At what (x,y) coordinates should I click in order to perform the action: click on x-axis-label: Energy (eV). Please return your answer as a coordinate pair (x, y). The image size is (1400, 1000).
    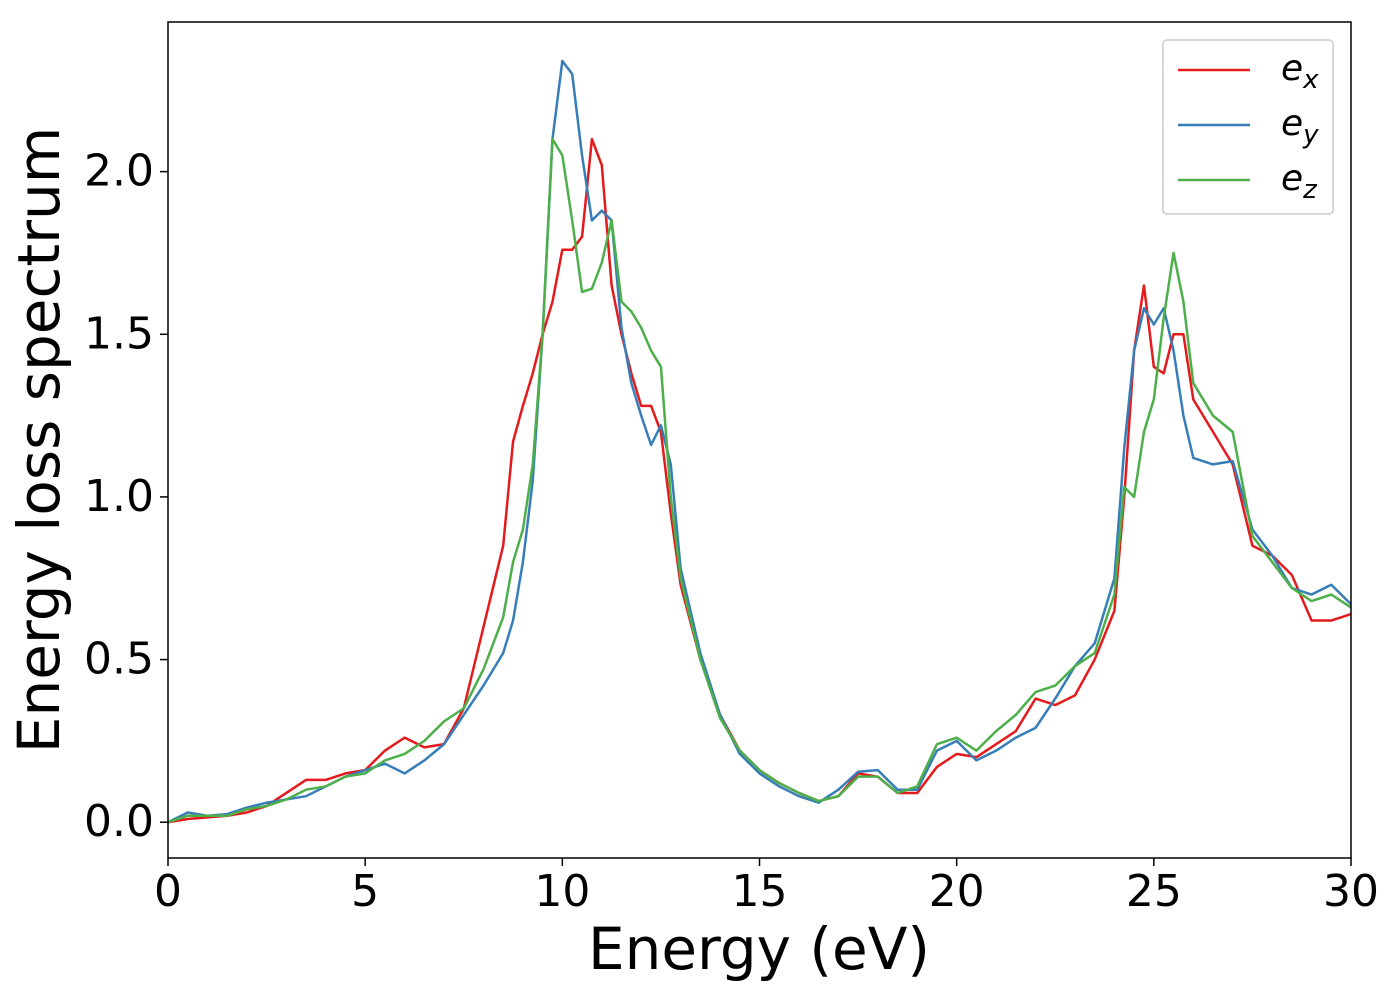
    Looking at the image, I should click on (759, 949).